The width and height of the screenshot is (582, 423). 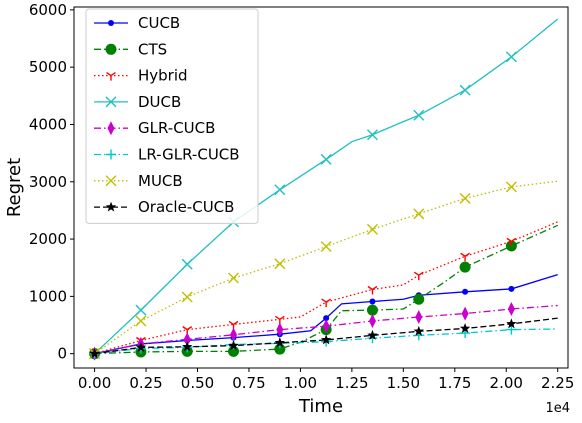 What do you see at coordinates (163, 76) in the screenshot?
I see `legend-label: Hybrid` at bounding box center [163, 76].